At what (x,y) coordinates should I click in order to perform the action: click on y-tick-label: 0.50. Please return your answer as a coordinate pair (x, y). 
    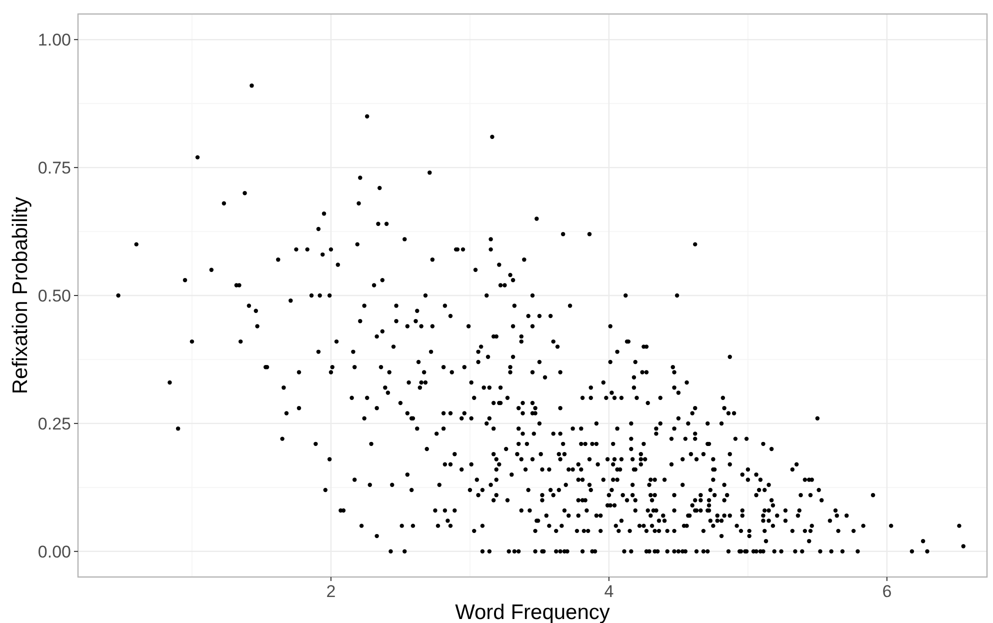
    Looking at the image, I should click on (54, 296).